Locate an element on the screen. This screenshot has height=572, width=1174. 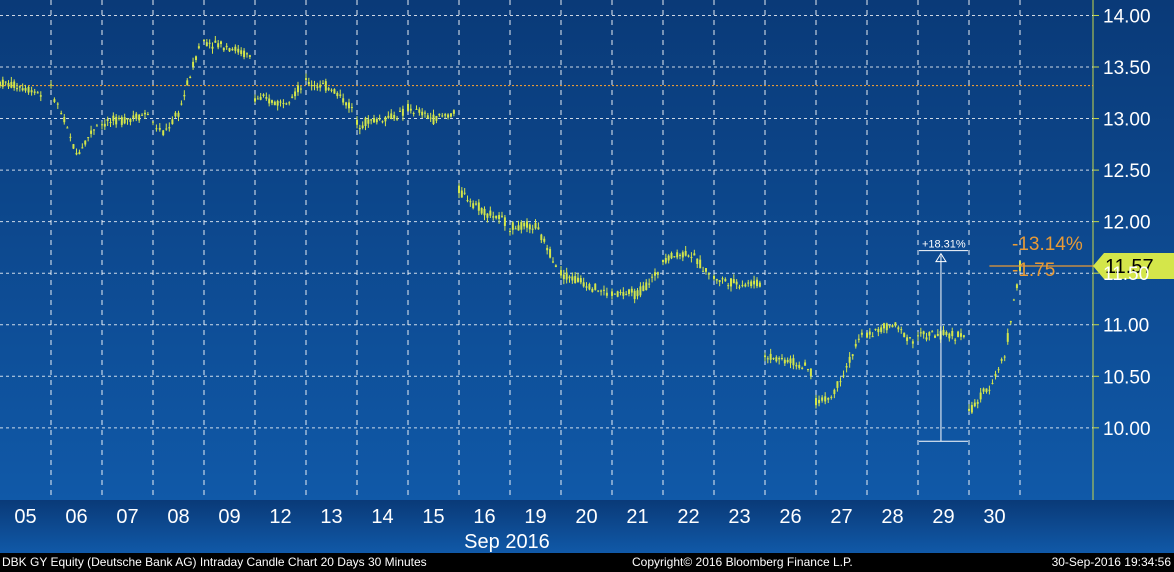
x-tick-label: 22 is located at coordinates (688, 517).